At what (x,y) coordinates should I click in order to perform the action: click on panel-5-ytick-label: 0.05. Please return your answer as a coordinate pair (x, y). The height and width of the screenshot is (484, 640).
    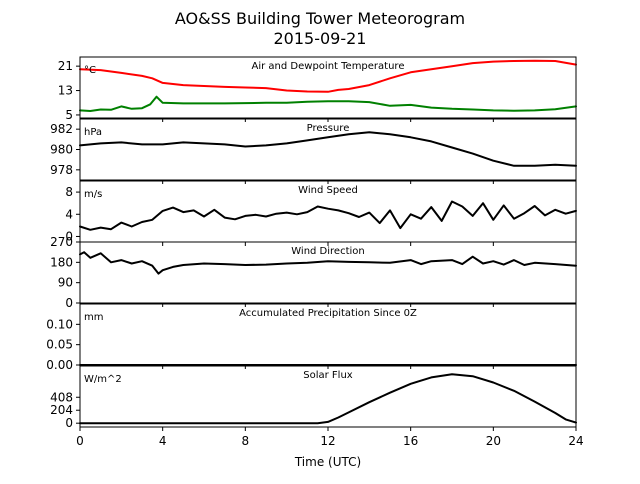
    Looking at the image, I should click on (59, 345).